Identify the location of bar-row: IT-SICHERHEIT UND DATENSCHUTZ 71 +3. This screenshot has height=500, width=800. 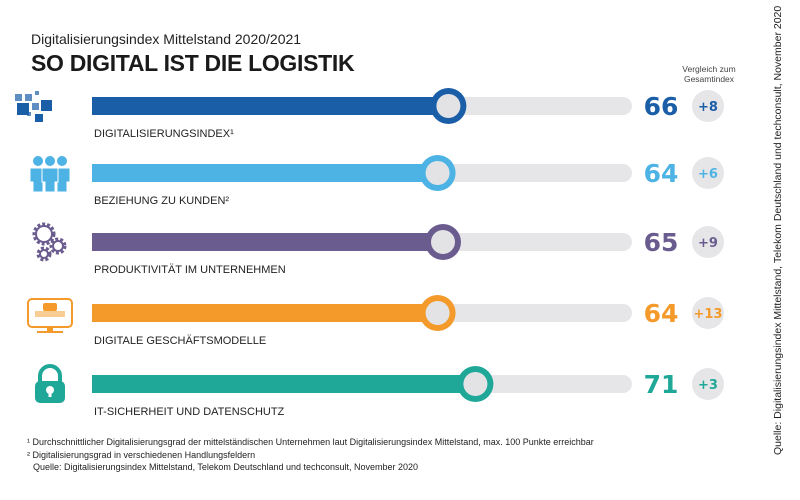
(379, 391).